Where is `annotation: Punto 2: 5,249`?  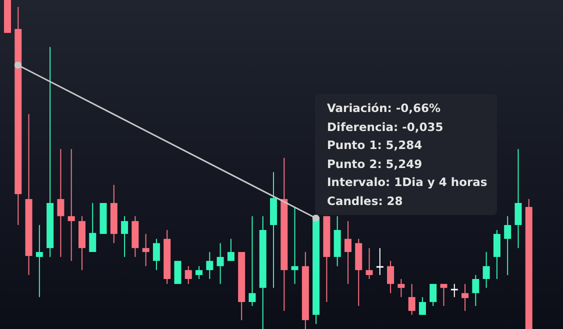 annotation: Punto 2: 5,249 is located at coordinates (375, 164).